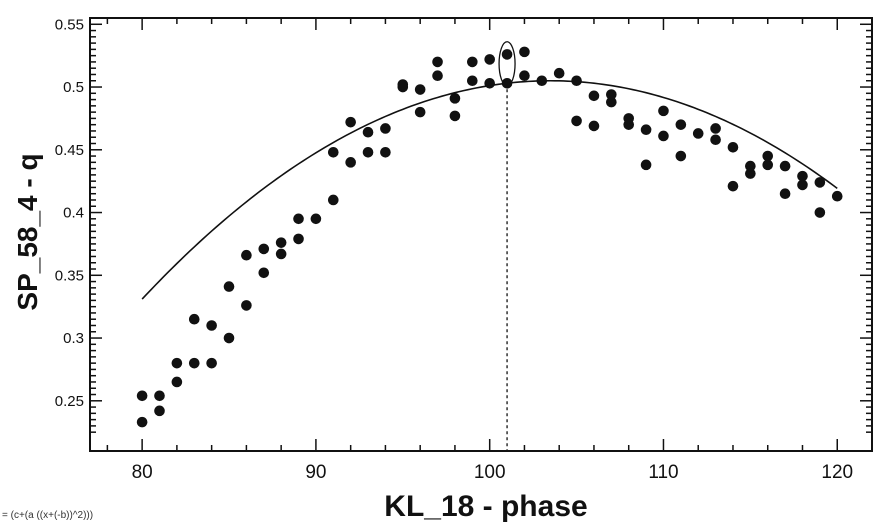 This screenshot has width=879, height=522. Describe the element at coordinates (73, 213) in the screenshot. I see `y-tick-label: 0.4` at that location.